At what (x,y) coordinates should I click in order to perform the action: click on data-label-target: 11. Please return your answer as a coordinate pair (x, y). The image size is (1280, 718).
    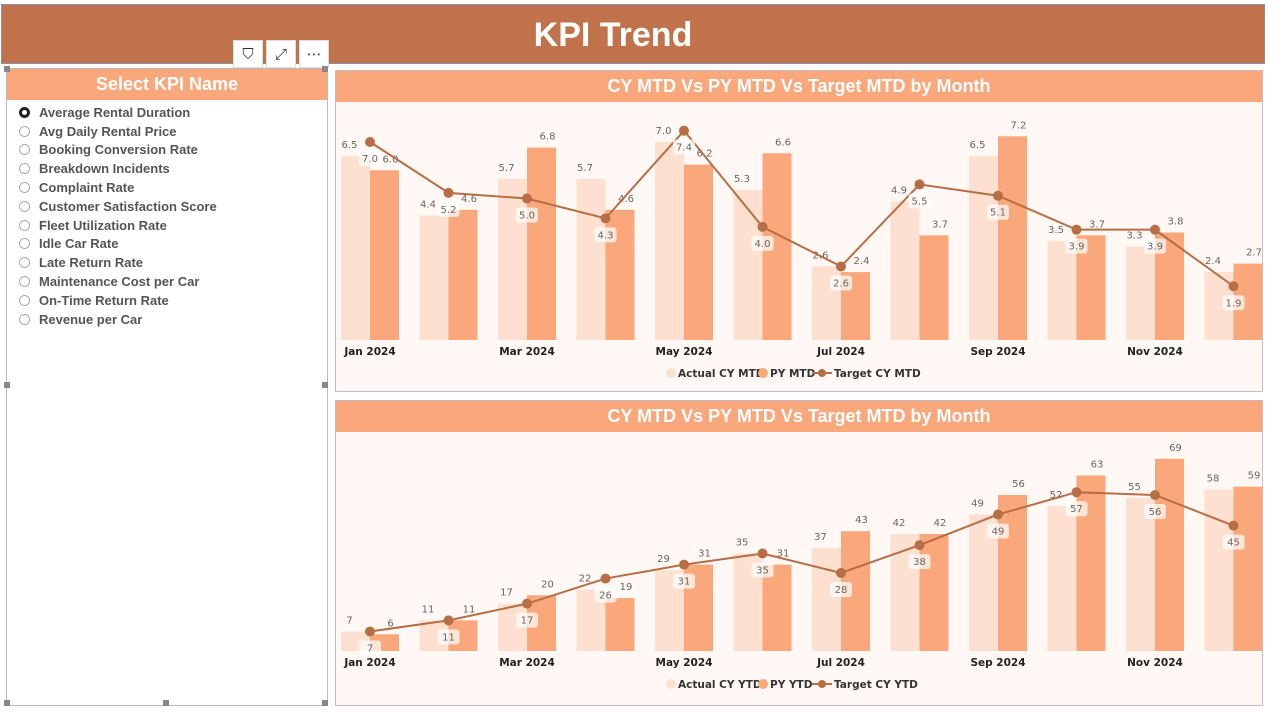
    Looking at the image, I should click on (448, 637).